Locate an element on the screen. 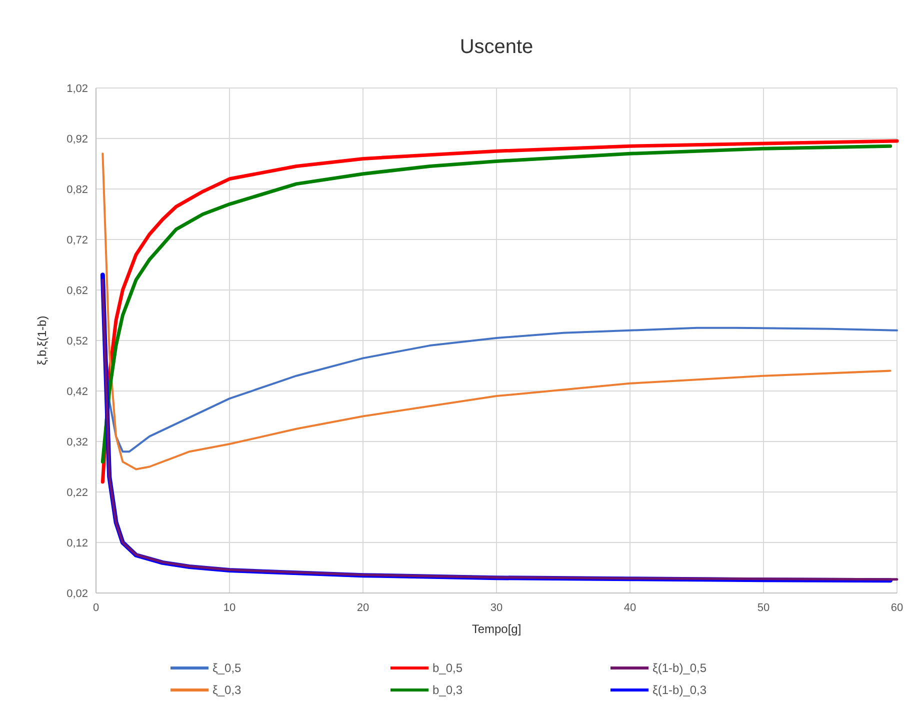 The height and width of the screenshot is (719, 921). y-tick-label: 0,82 is located at coordinates (77, 190).